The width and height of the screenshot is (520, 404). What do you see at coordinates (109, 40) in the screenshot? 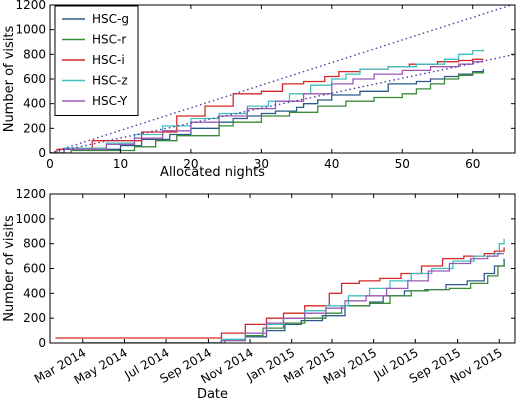
I see `legend-label: HSC-r` at bounding box center [109, 40].